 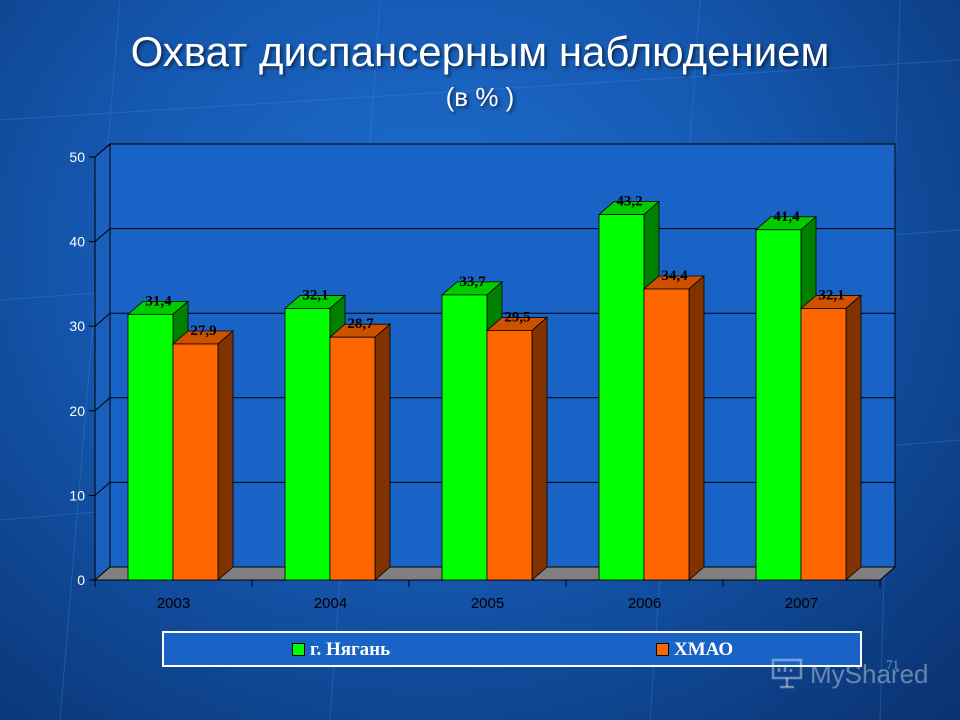 I want to click on x-tick-label: 2003, so click(x=173, y=603).